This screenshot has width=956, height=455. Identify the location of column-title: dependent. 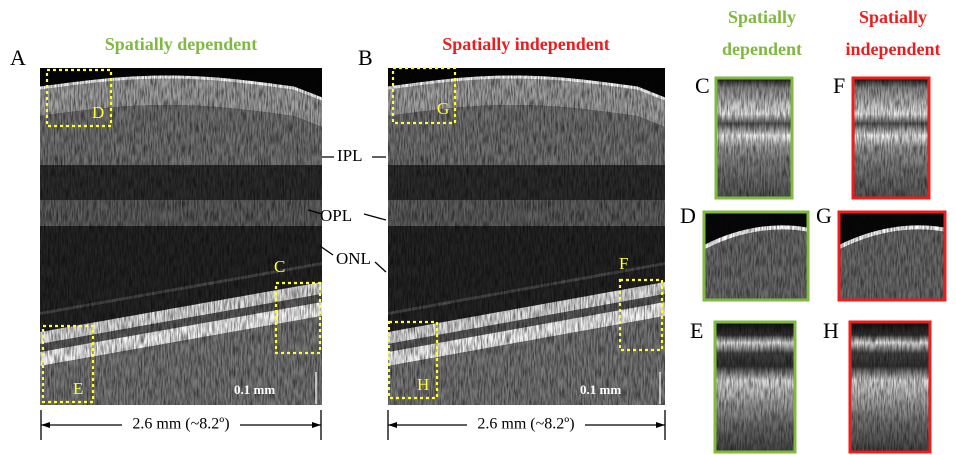
(762, 49).